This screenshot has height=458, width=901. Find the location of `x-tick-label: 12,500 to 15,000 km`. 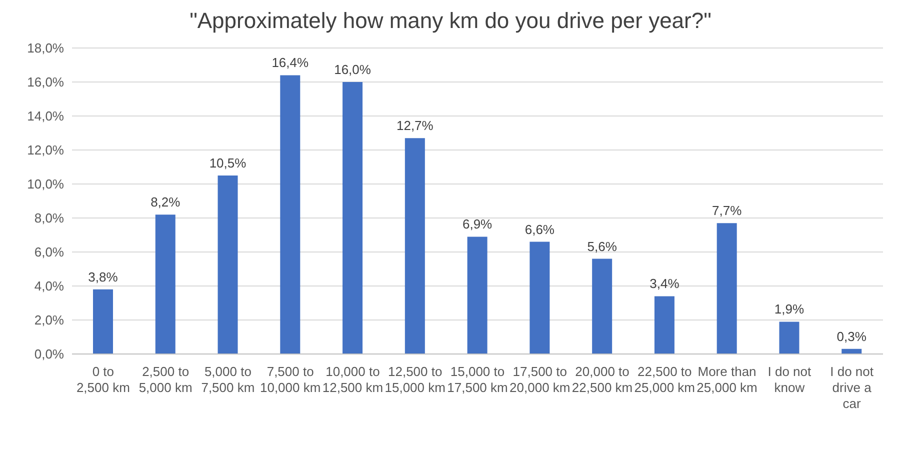

x-tick-label: 12,500 to 15,000 km is located at coordinates (415, 379).